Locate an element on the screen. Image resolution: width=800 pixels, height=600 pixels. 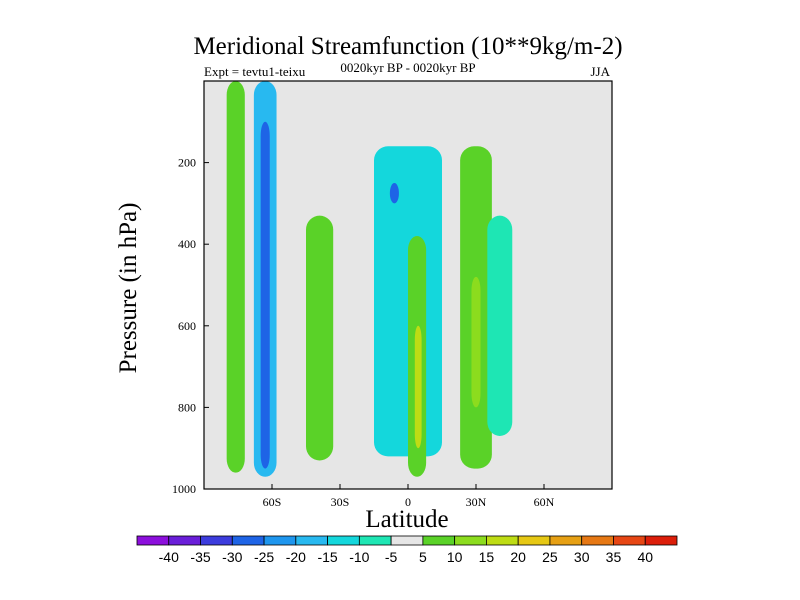
x-tick-label: 60S is located at coordinates (272, 502).